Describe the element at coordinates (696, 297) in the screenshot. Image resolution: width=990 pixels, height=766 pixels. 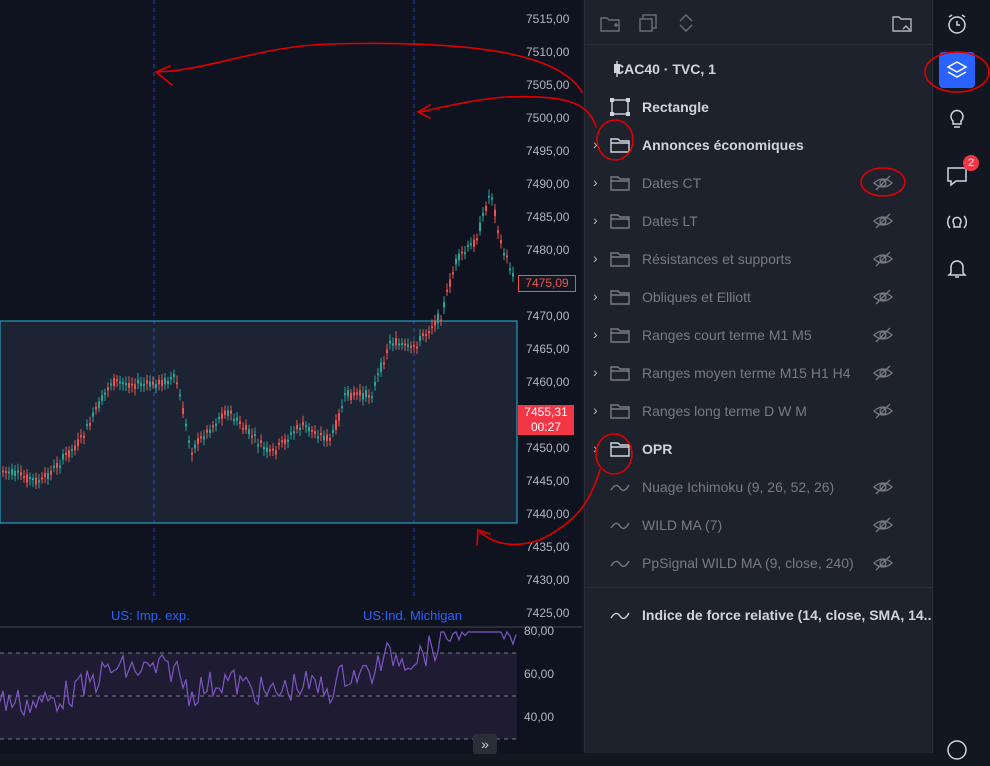
I see `object-tree-row-label: Obliques et Elliott` at that location.